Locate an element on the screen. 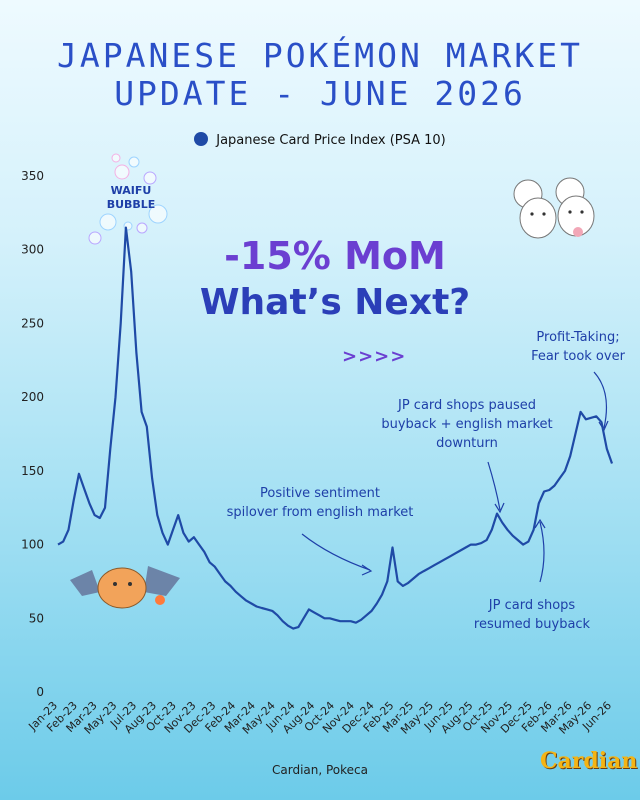 This screenshot has width=640, height=800. annotation-jp-paused-line-1: JP card shops paused is located at coordinates (467, 405).